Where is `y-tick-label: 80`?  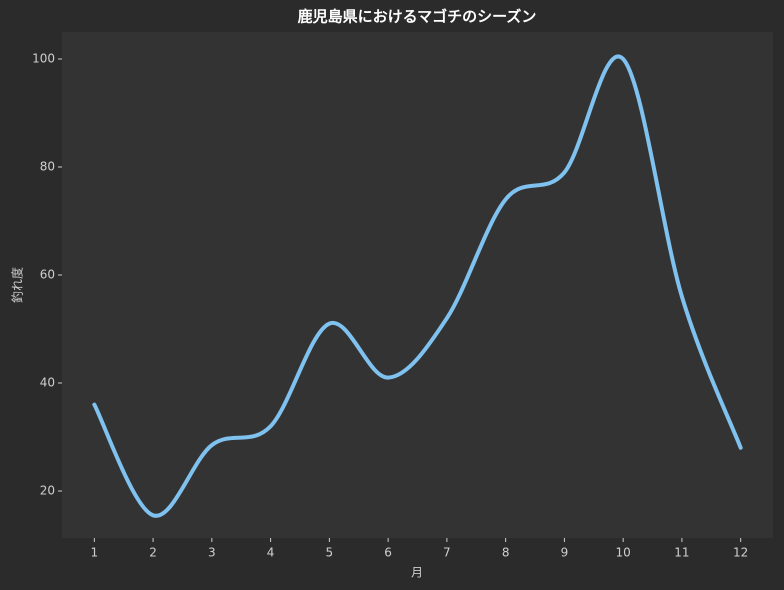 y-tick-label: 80 is located at coordinates (47, 167).